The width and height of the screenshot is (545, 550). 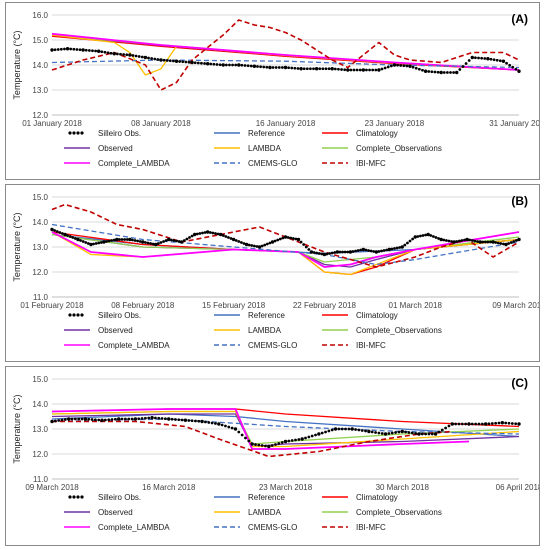 I want to click on legend-label: Silleiro Obs., so click(x=119, y=133).